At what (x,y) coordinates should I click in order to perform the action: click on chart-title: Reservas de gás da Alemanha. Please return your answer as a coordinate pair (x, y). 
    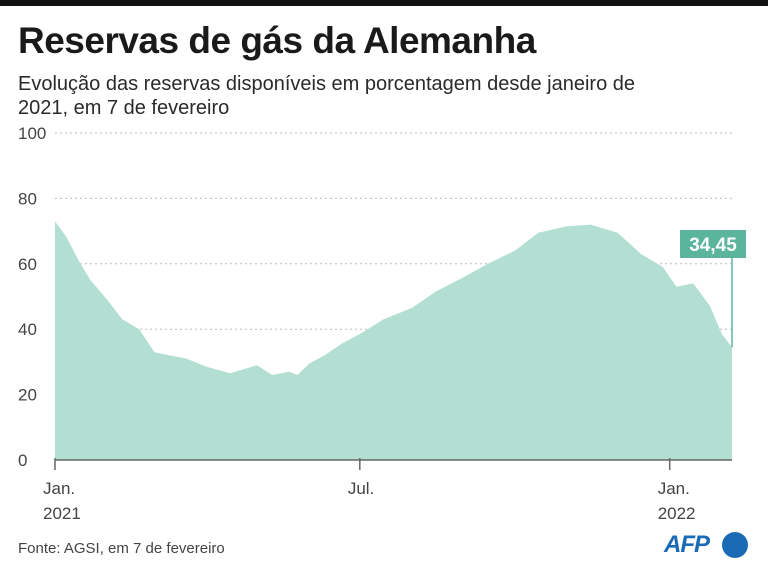
    Looking at the image, I should click on (277, 40).